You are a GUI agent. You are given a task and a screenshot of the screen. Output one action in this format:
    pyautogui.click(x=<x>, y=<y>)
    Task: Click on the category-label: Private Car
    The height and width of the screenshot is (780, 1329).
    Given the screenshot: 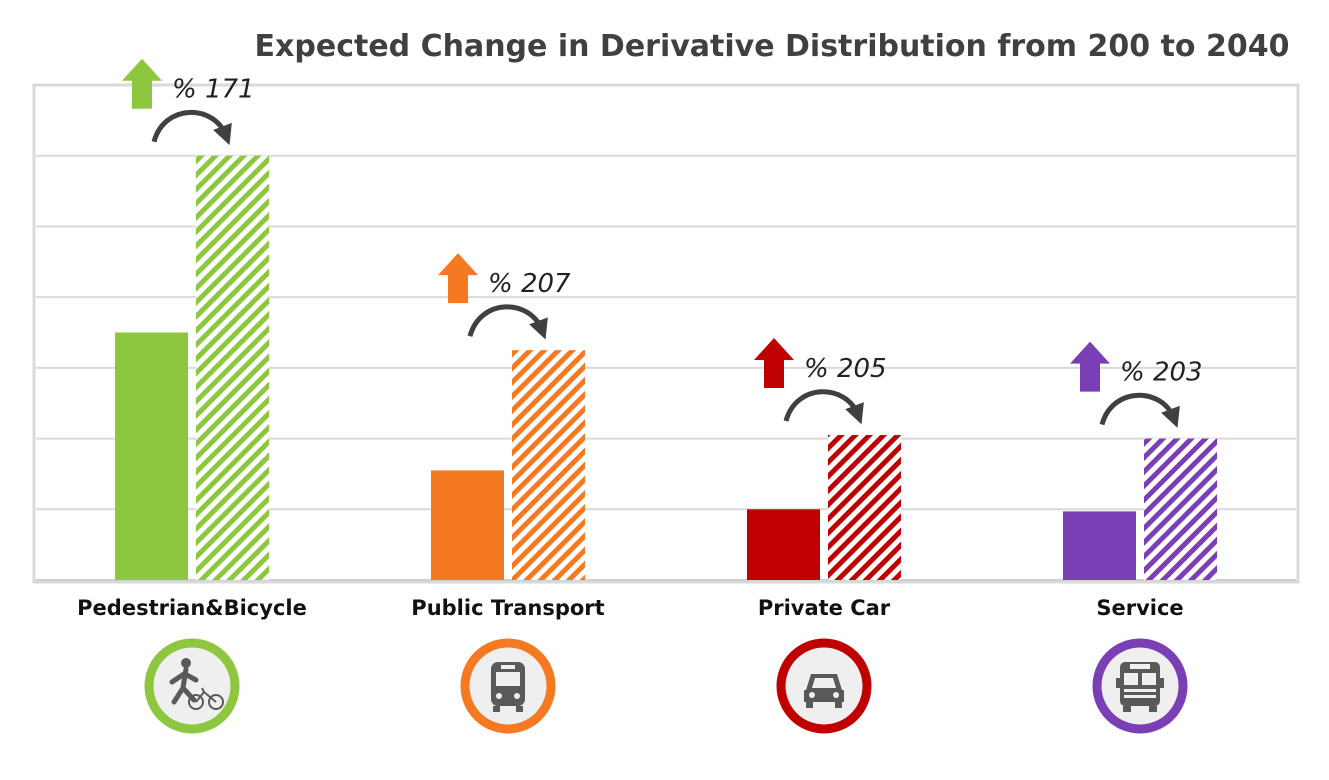 What is the action you would take?
    pyautogui.click(x=824, y=608)
    